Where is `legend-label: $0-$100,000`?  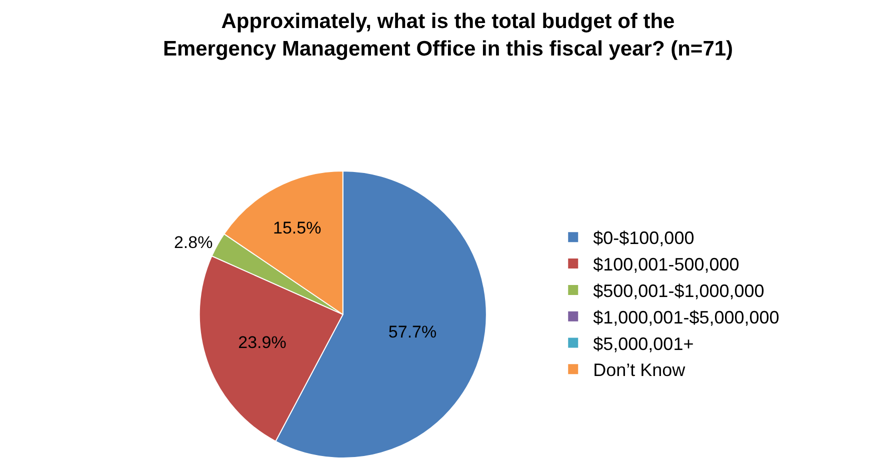
legend-label: $0-$100,000 is located at coordinates (643, 238).